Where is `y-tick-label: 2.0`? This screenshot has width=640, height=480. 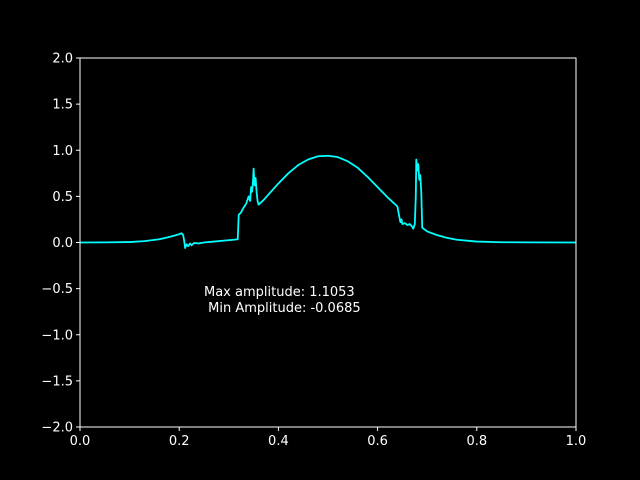 y-tick-label: 2.0 is located at coordinates (62, 59).